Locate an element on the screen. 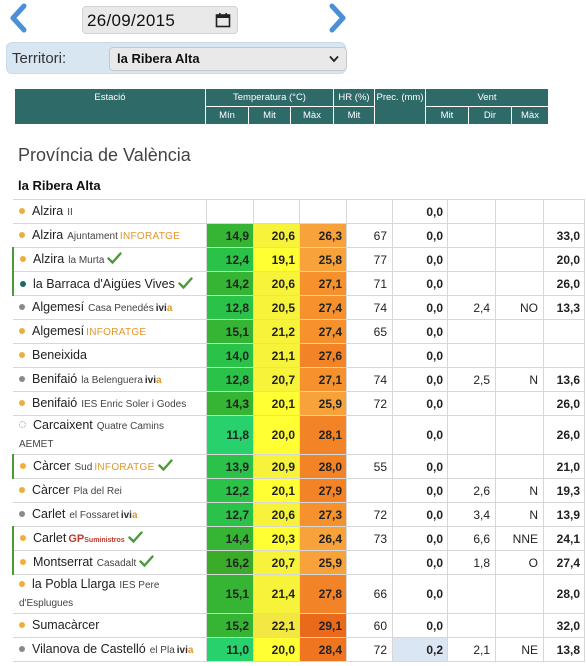  station-label: Alzira la Murta is located at coordinates (110, 259).